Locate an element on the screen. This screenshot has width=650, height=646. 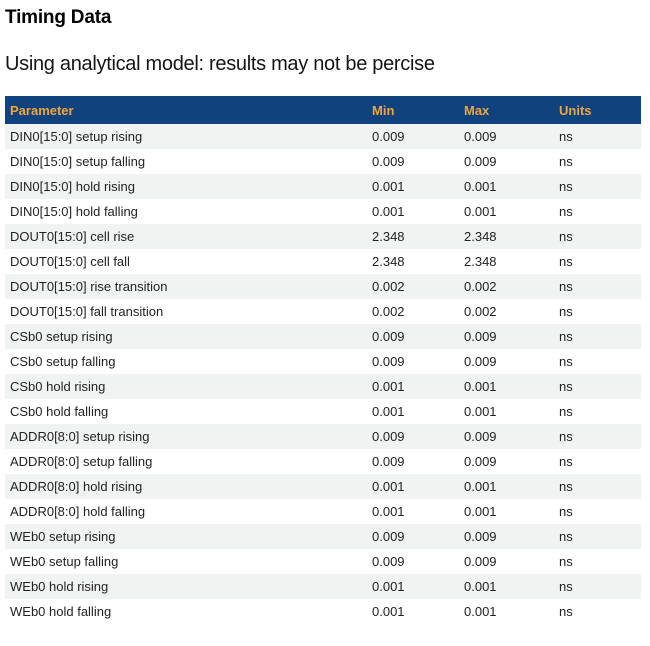
table-row: ADDR0[8:0] hold rising 0.001 0.001 ns is located at coordinates (323, 486).